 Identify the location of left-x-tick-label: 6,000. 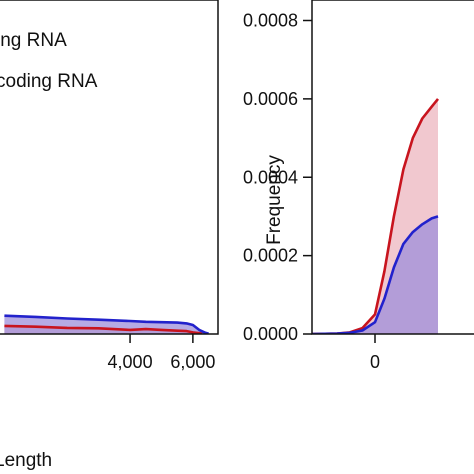
(192, 362).